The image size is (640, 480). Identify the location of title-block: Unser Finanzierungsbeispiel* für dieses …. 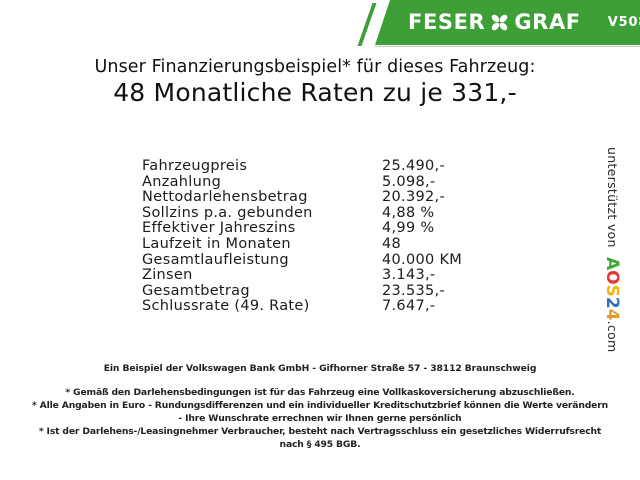
(315, 81).